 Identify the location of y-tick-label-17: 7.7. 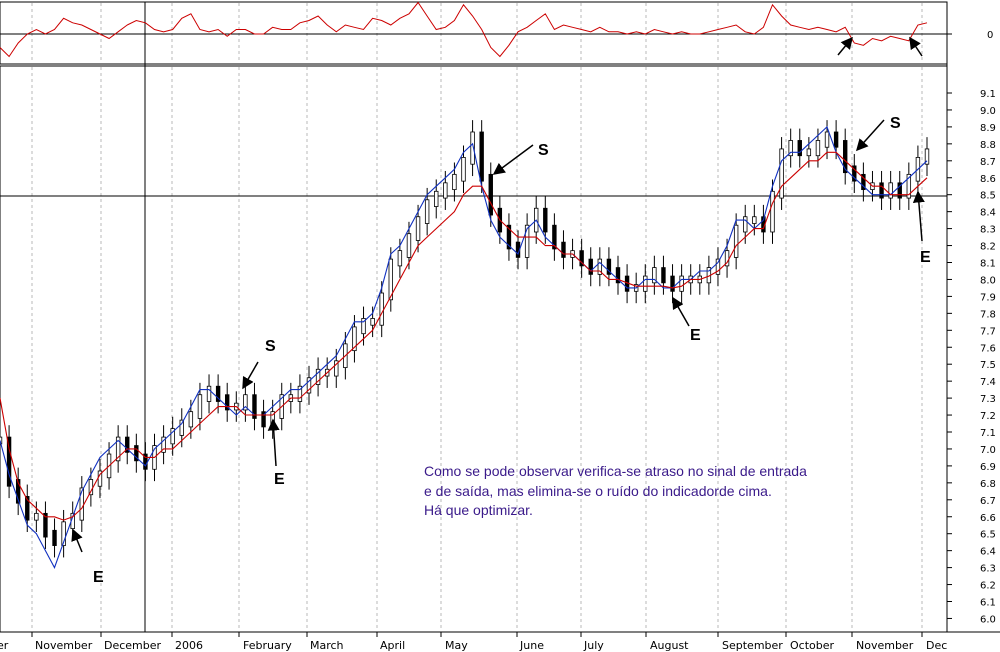
(988, 331).